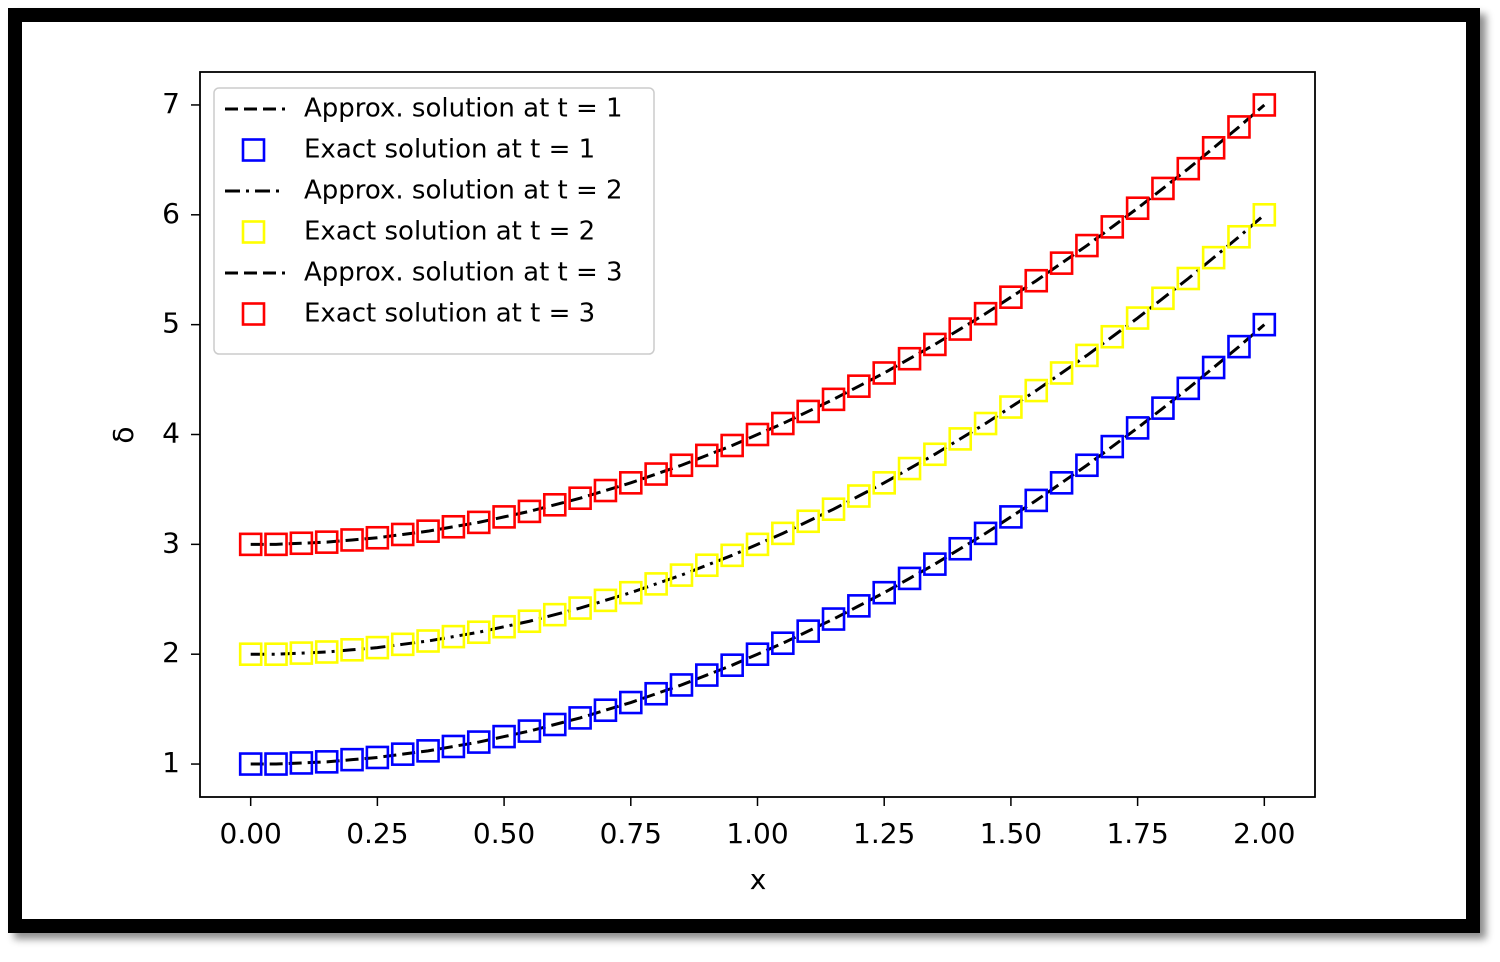  What do you see at coordinates (463, 273) in the screenshot?
I see `legend-label: Approx. solution at t = 3` at bounding box center [463, 273].